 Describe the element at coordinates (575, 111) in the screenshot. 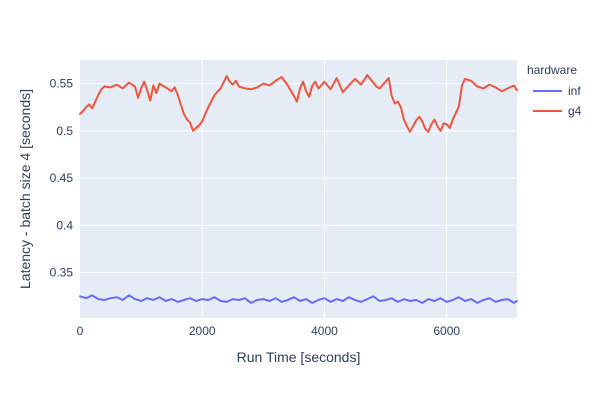

I see `legend-label-g4: g4` at that location.